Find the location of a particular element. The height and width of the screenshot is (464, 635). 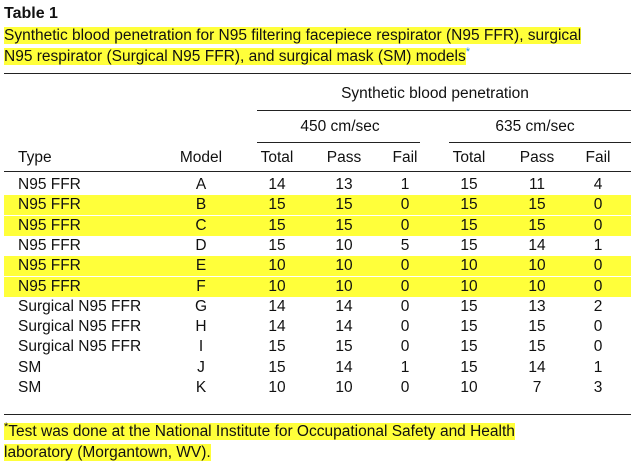

cell-model: D is located at coordinates (201, 245).